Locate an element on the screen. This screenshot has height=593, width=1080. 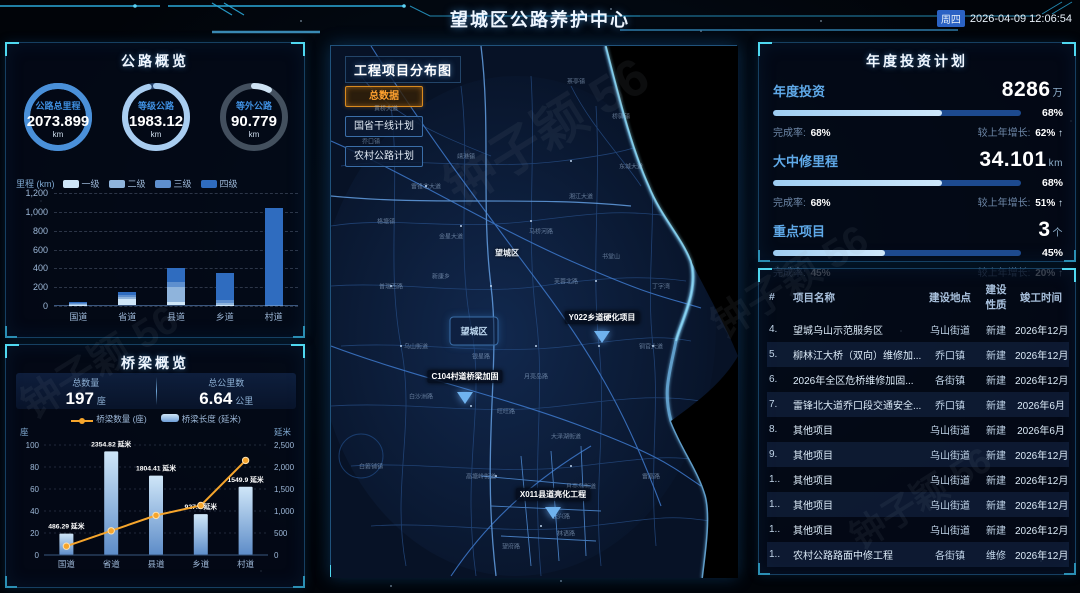
road-name-label: 雷高路 is located at coordinates (651, 477).